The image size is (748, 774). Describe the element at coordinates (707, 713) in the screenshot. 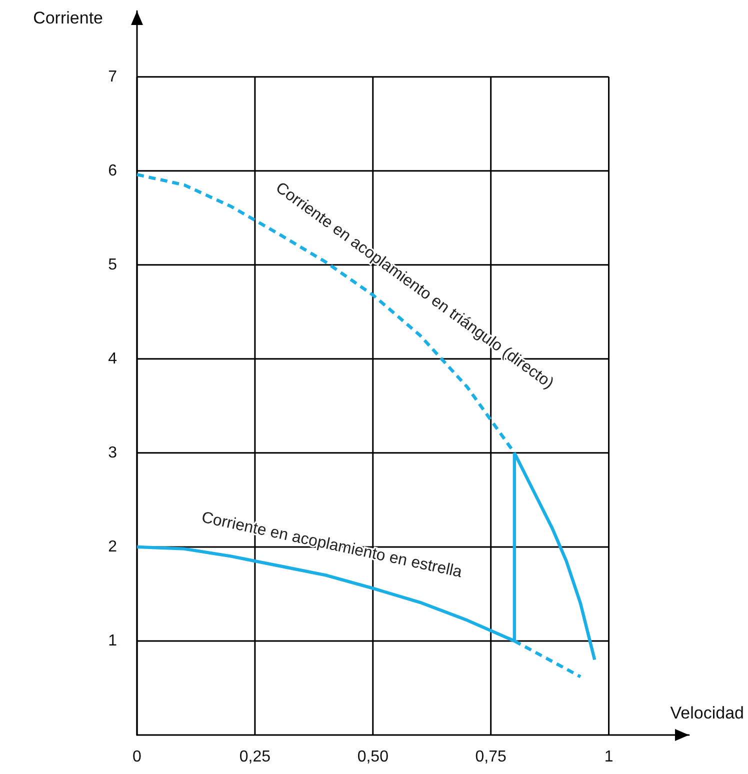

I see `x-axis-title: Velocidad` at that location.